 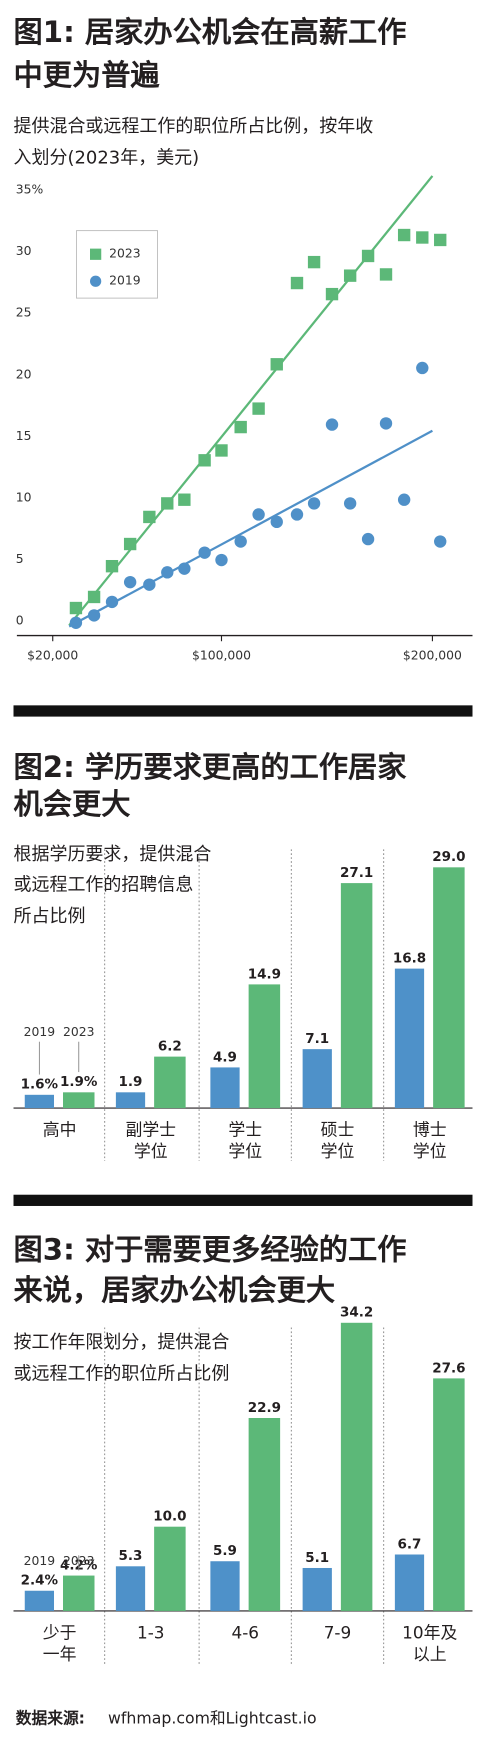 What do you see at coordinates (40, 1085) in the screenshot?
I see `value-label: 1.6%` at bounding box center [40, 1085].